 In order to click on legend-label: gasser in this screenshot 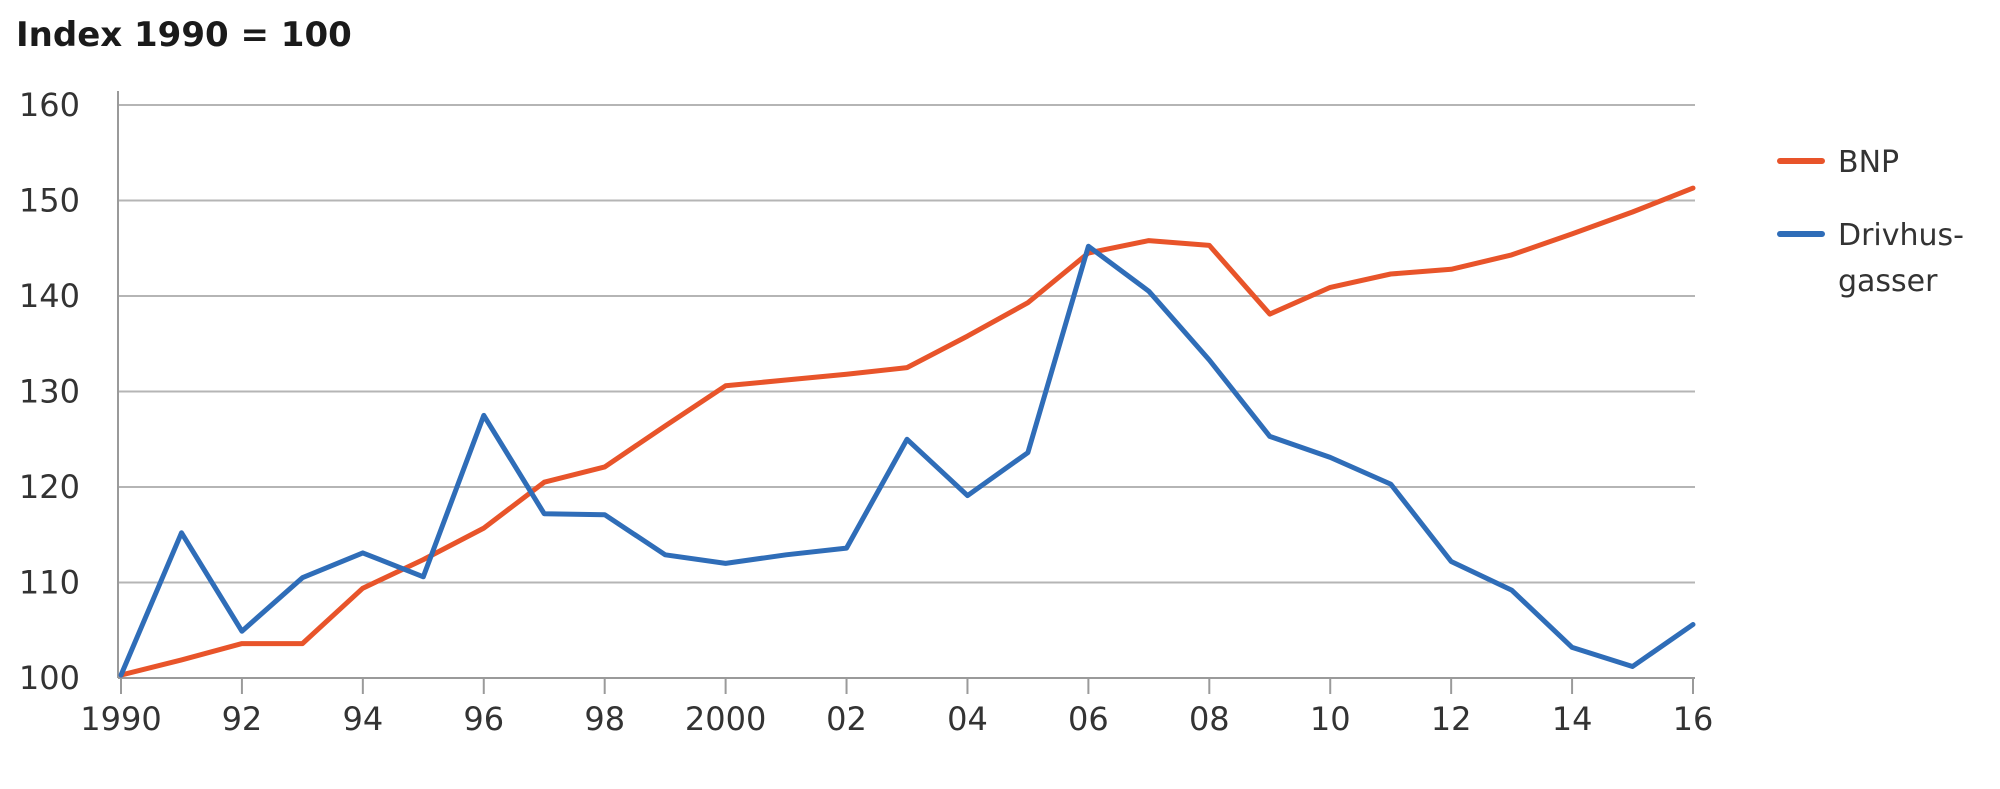, I will do `click(1888, 281)`.